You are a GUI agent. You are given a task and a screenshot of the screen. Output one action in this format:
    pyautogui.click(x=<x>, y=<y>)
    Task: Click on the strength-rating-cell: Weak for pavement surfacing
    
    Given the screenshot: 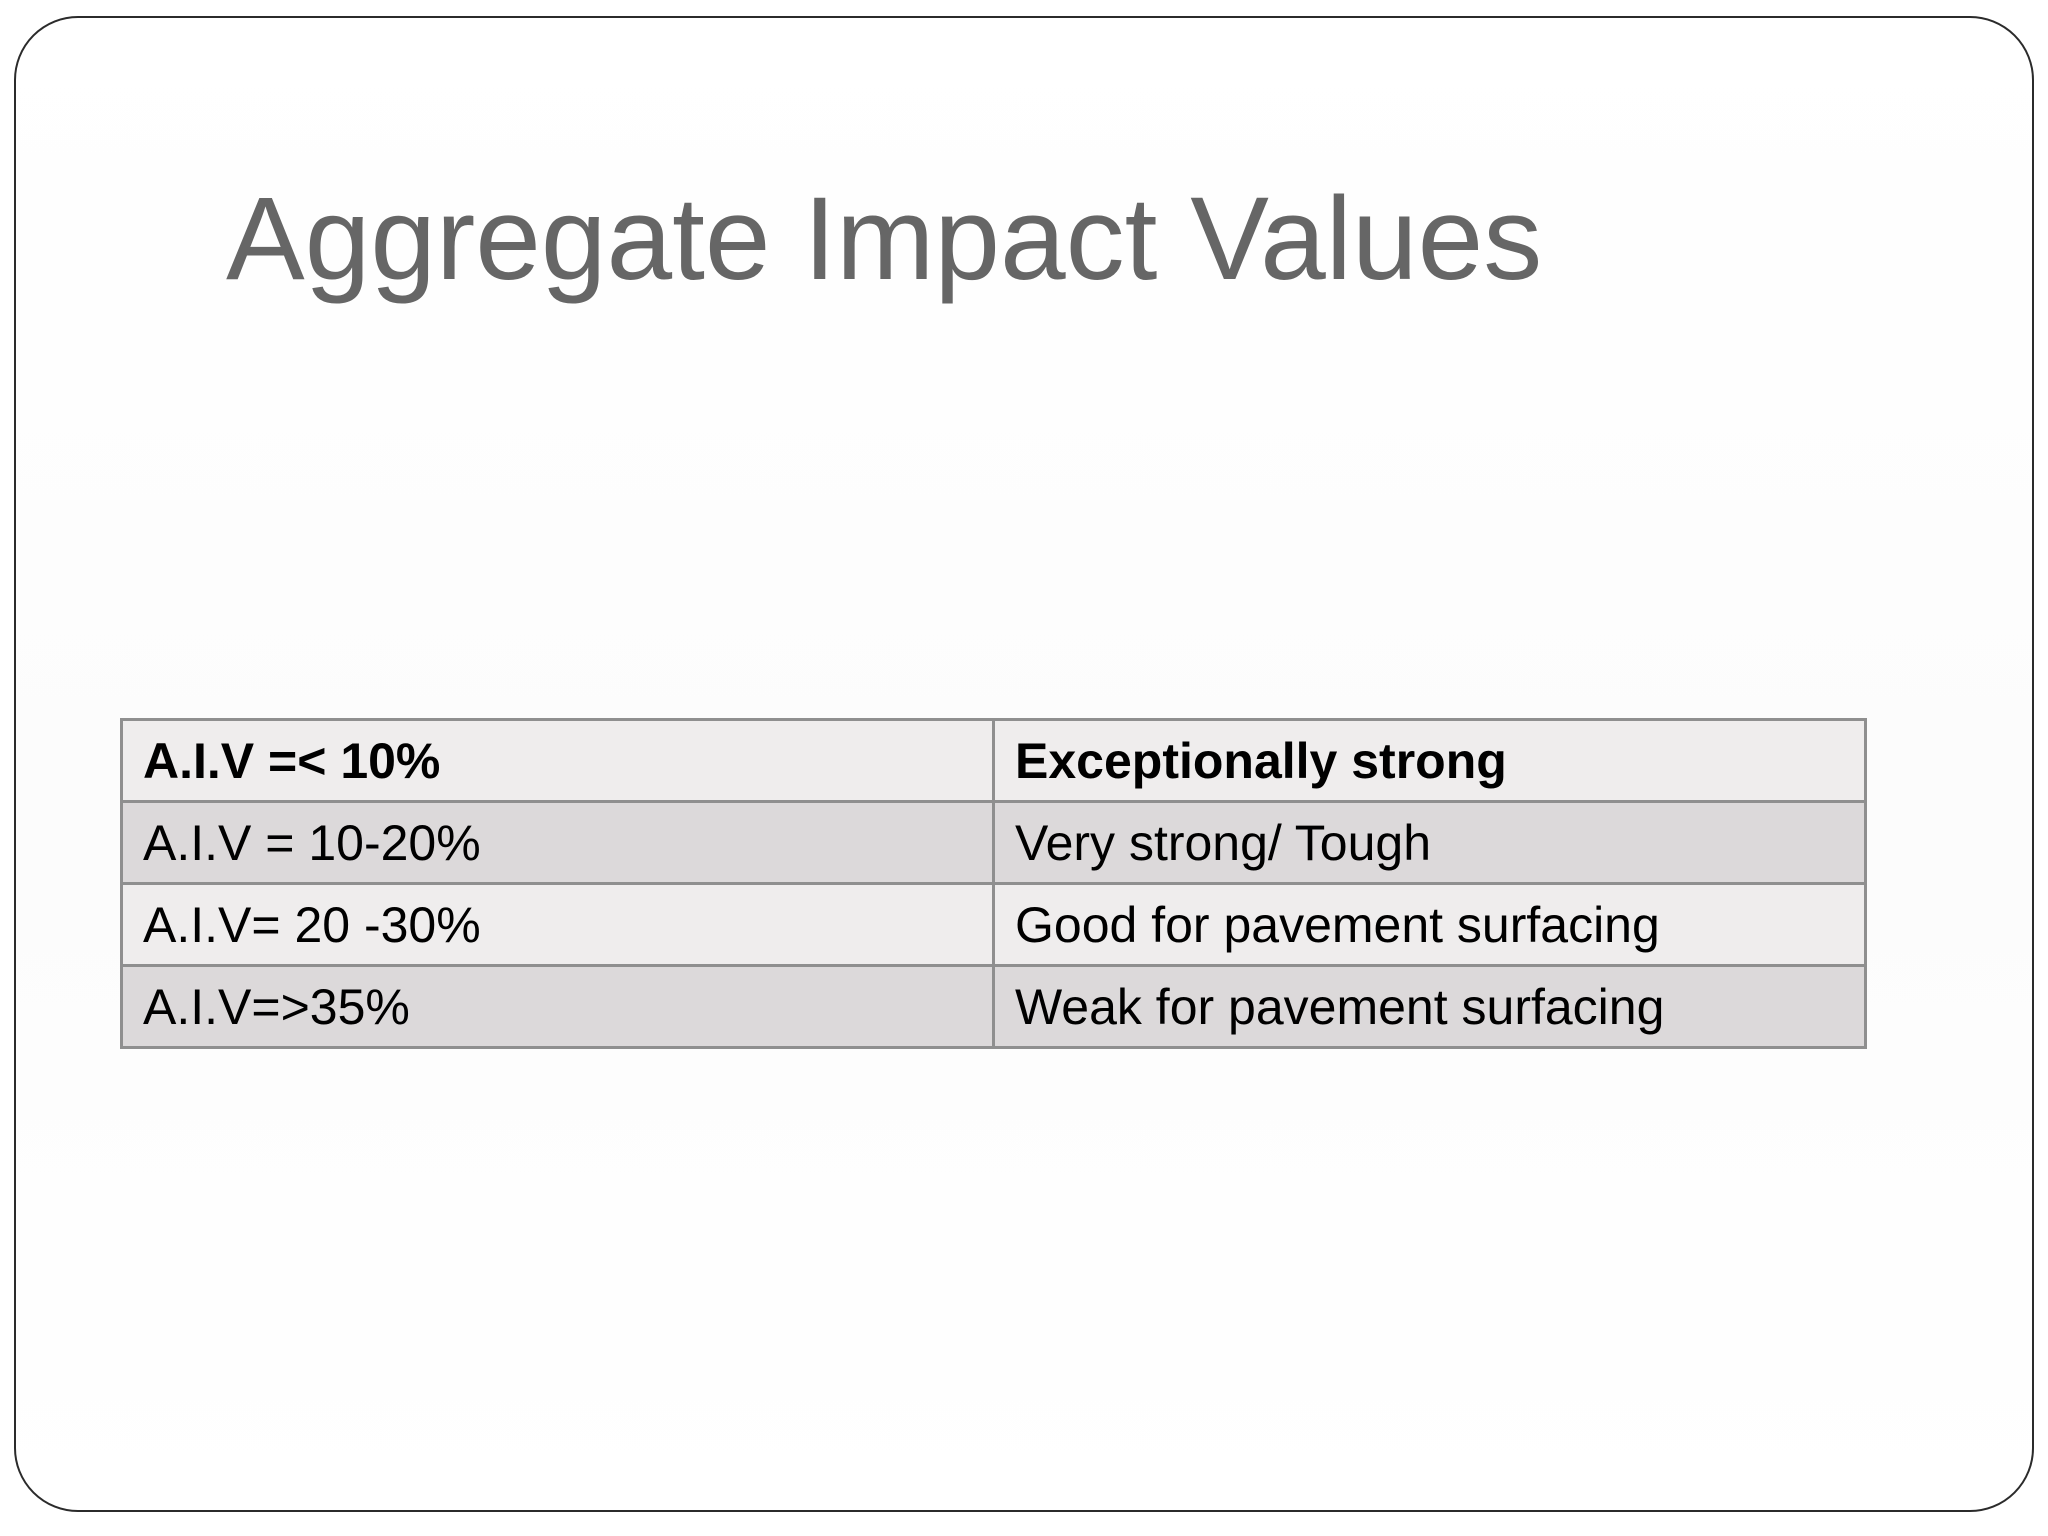 What is the action you would take?
    pyautogui.click(x=1429, y=1006)
    